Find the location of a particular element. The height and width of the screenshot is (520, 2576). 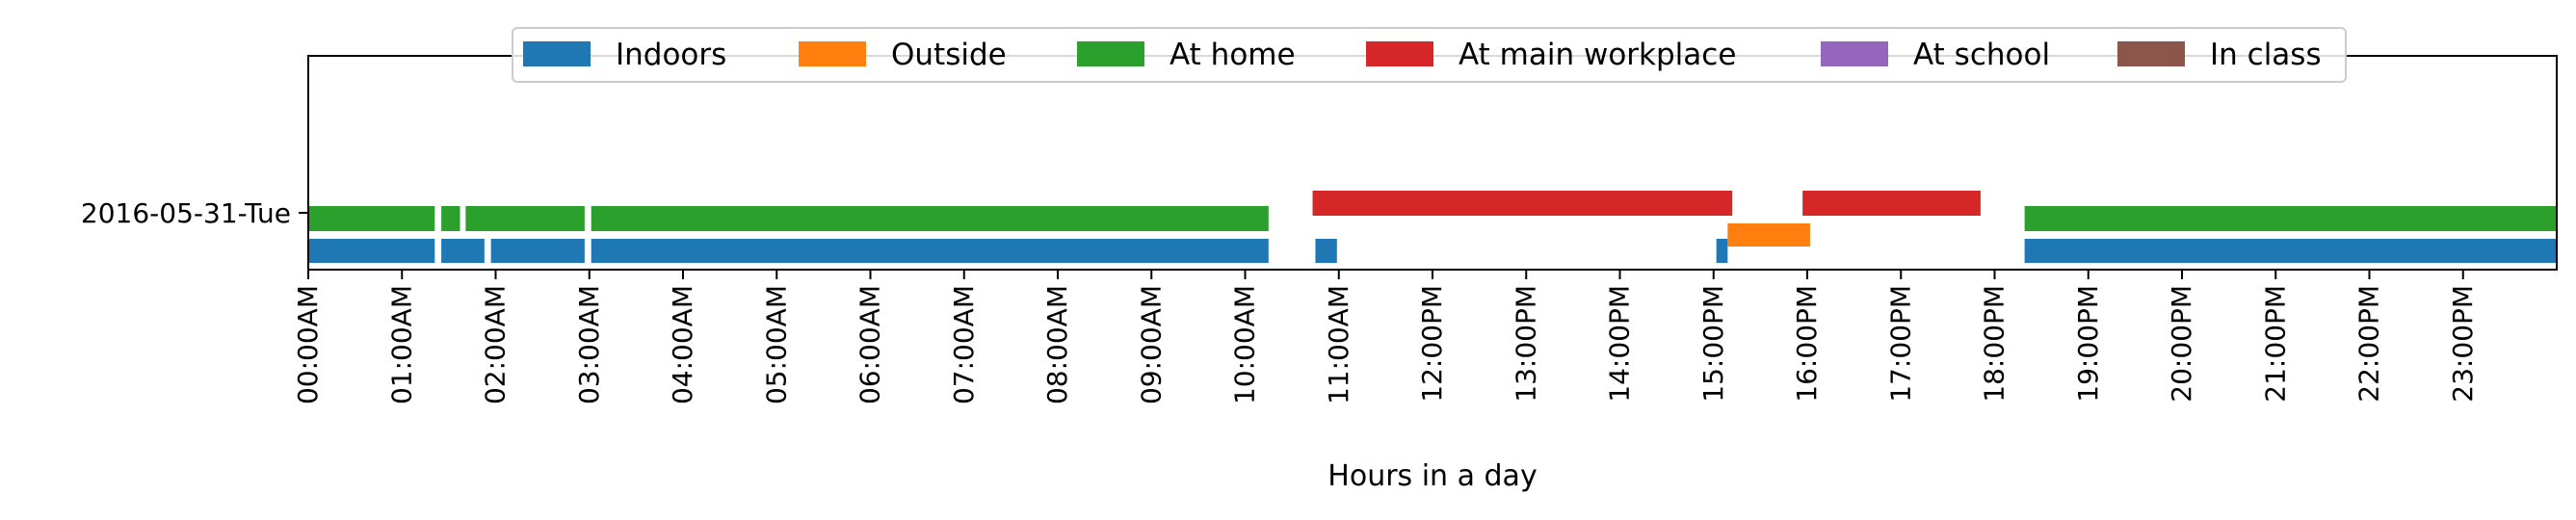

x-tick-label: 03:00AM is located at coordinates (589, 345).